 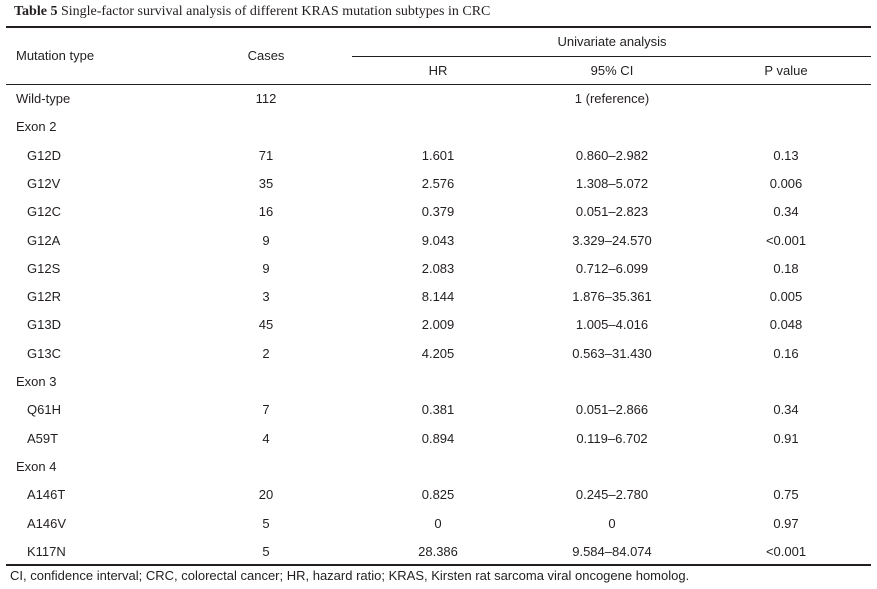 I want to click on cell-p-value: 0.91, so click(x=786, y=438).